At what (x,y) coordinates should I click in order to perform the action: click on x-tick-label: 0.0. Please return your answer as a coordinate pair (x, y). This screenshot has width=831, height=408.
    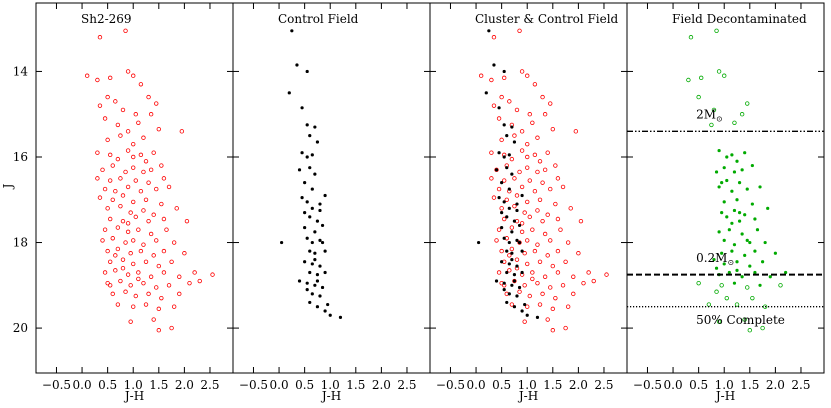
    Looking at the image, I should click on (476, 385).